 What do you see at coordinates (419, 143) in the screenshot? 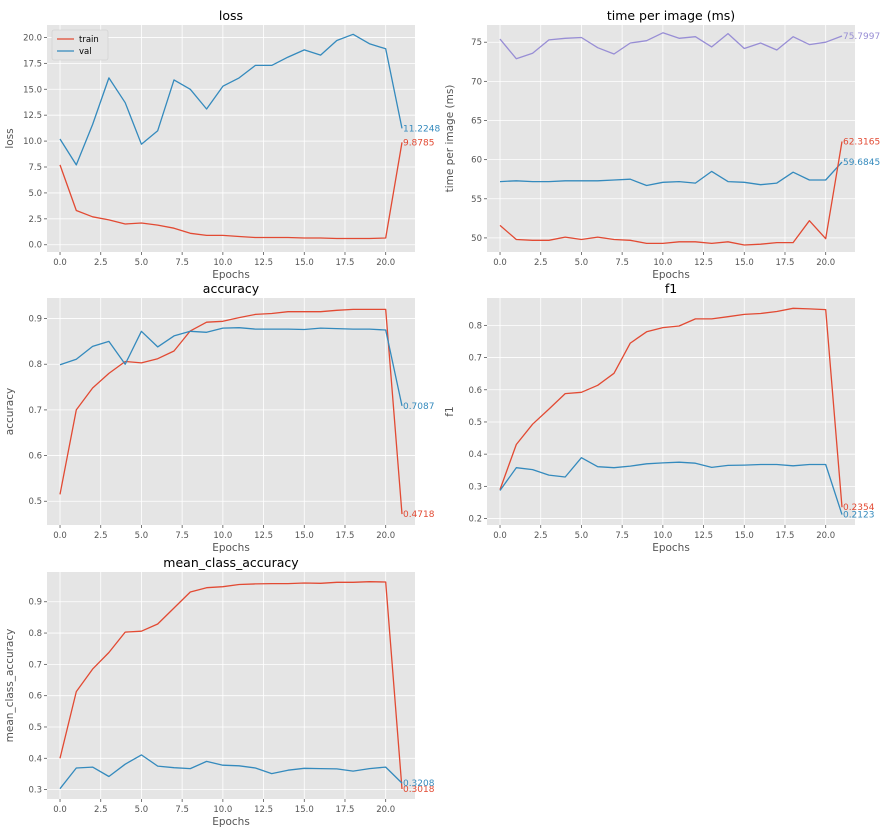
I see `end-value-label: 9.8785` at bounding box center [419, 143].